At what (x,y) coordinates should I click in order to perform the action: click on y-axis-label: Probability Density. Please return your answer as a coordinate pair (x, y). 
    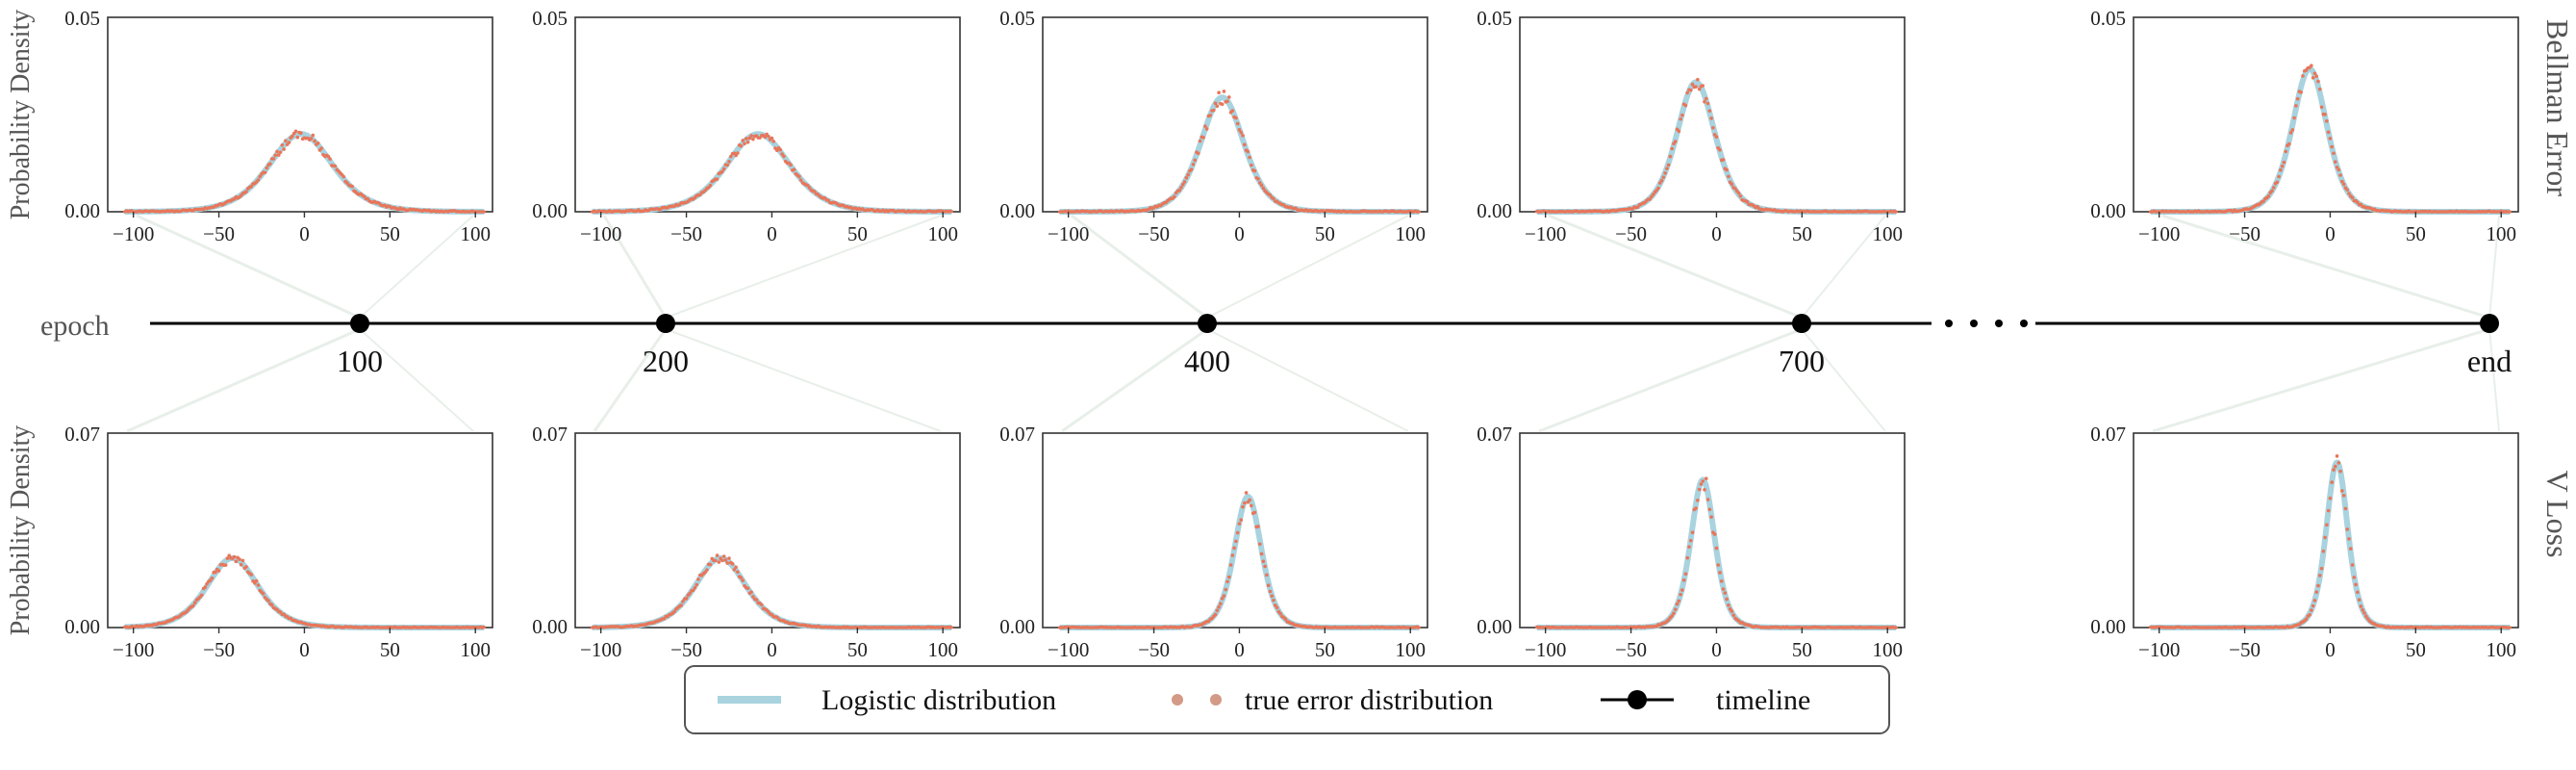
    Looking at the image, I should click on (21, 530).